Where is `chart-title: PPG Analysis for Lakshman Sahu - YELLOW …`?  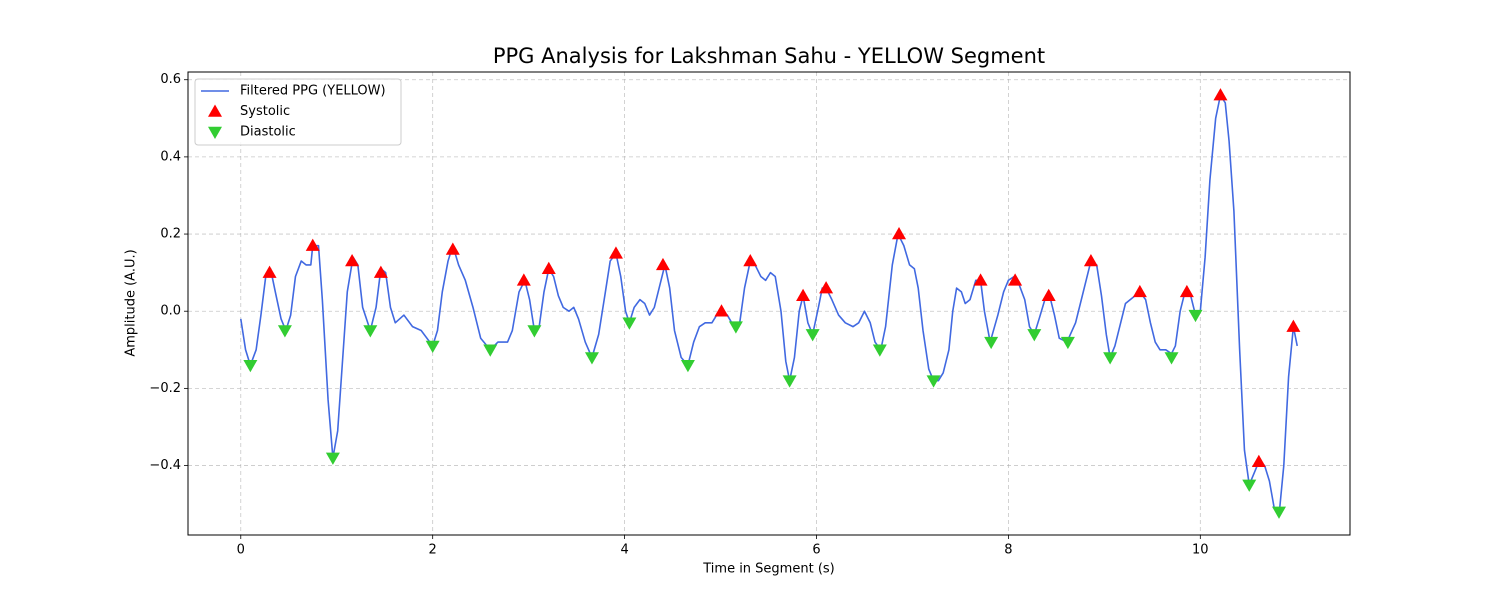 chart-title: PPG Analysis for Lakshman Sahu - YELLOW … is located at coordinates (769, 56).